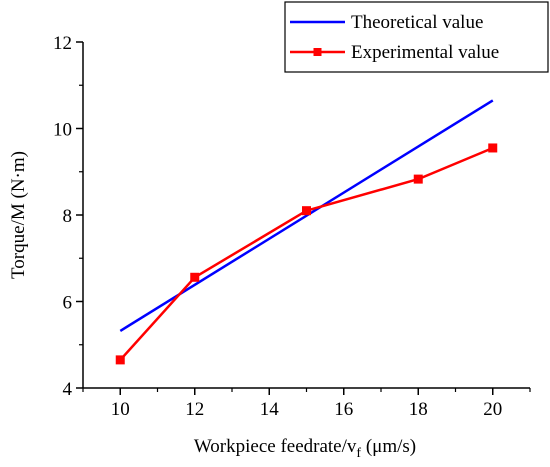  Describe the element at coordinates (68, 389) in the screenshot. I see `y-tick-label: 4` at that location.